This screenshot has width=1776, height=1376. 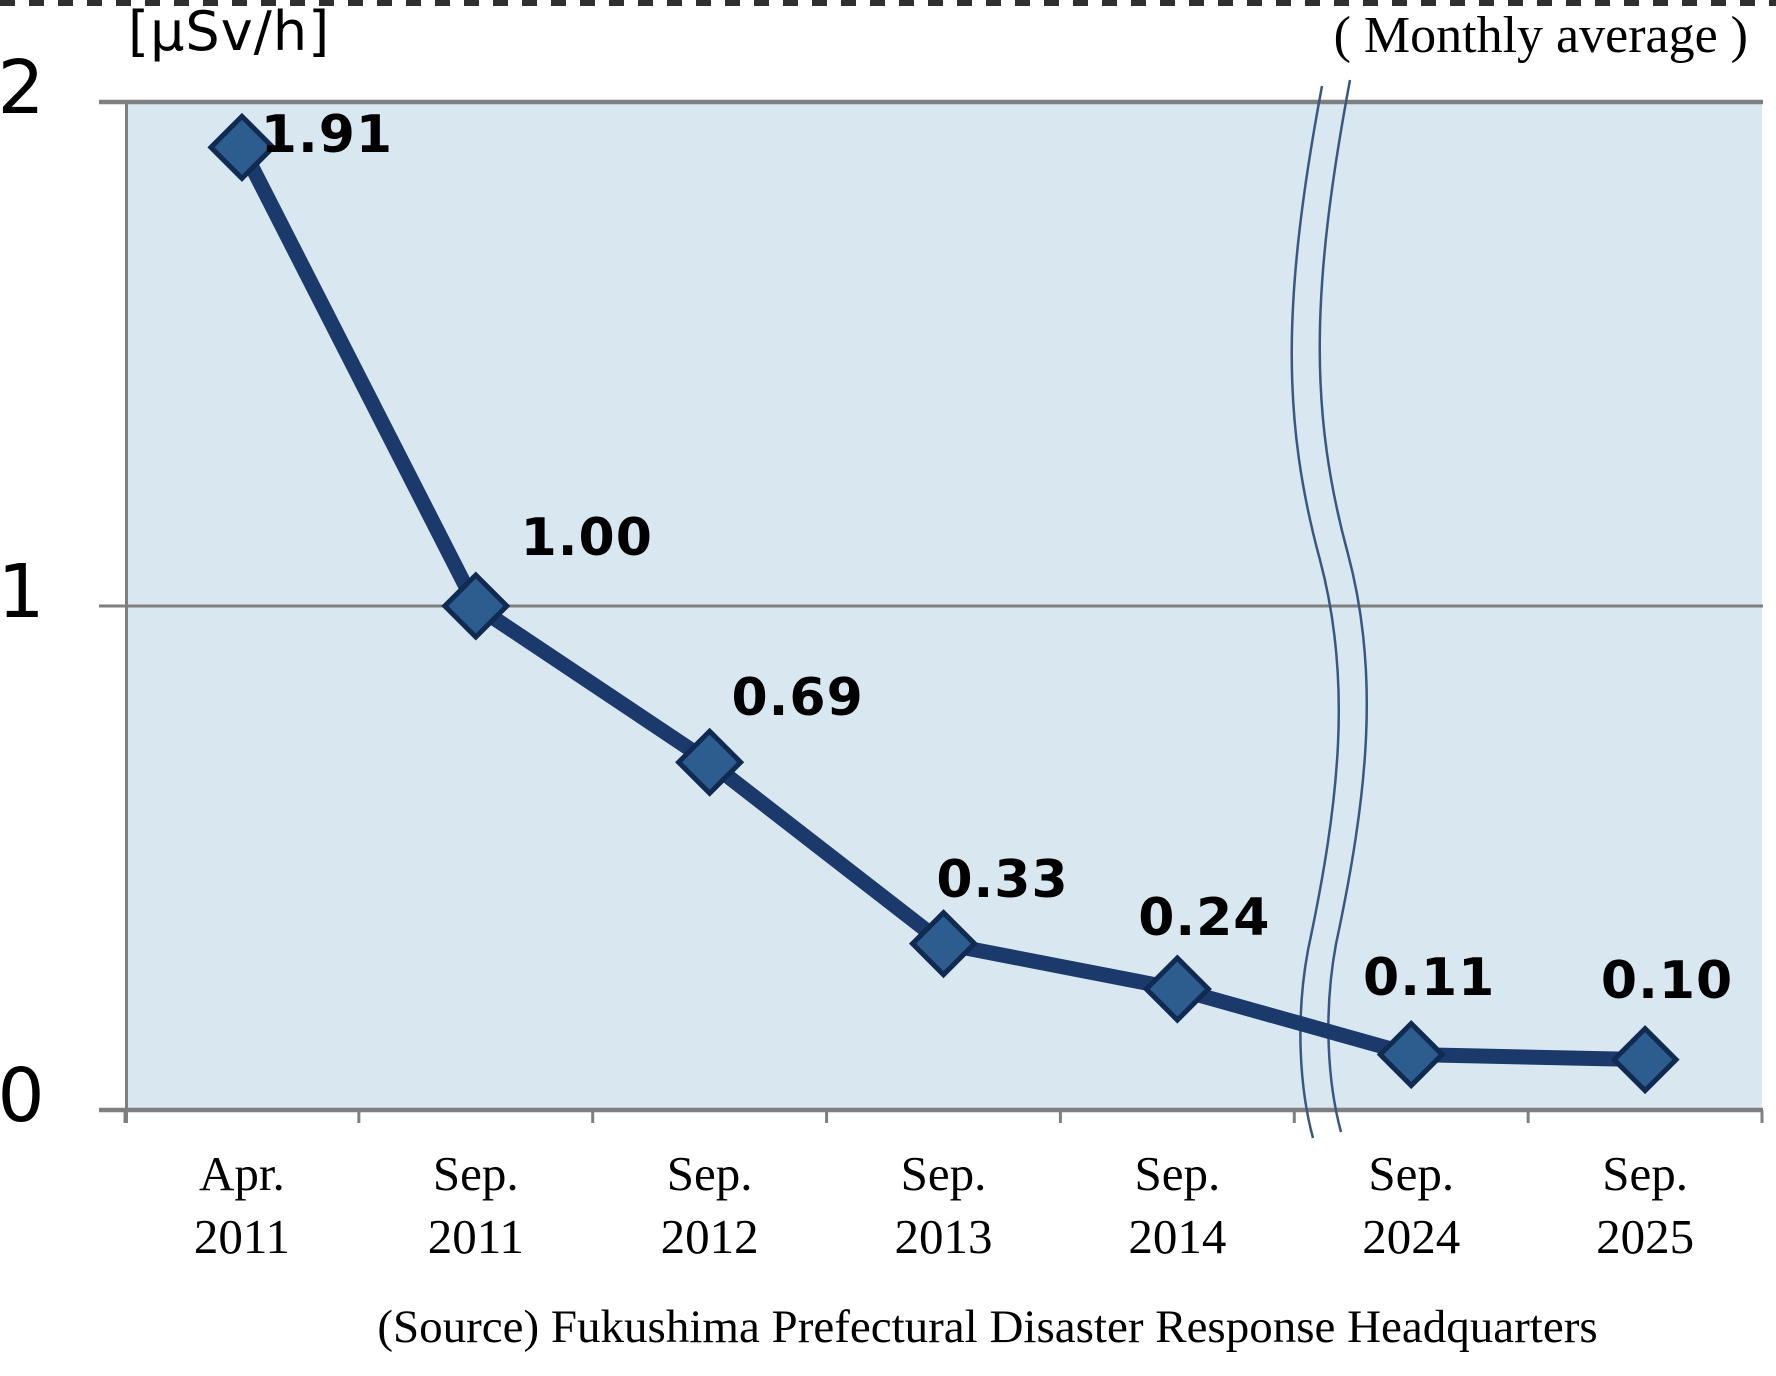 What do you see at coordinates (710, 1205) in the screenshot?
I see `x-tick-label: Sep. 2012` at bounding box center [710, 1205].